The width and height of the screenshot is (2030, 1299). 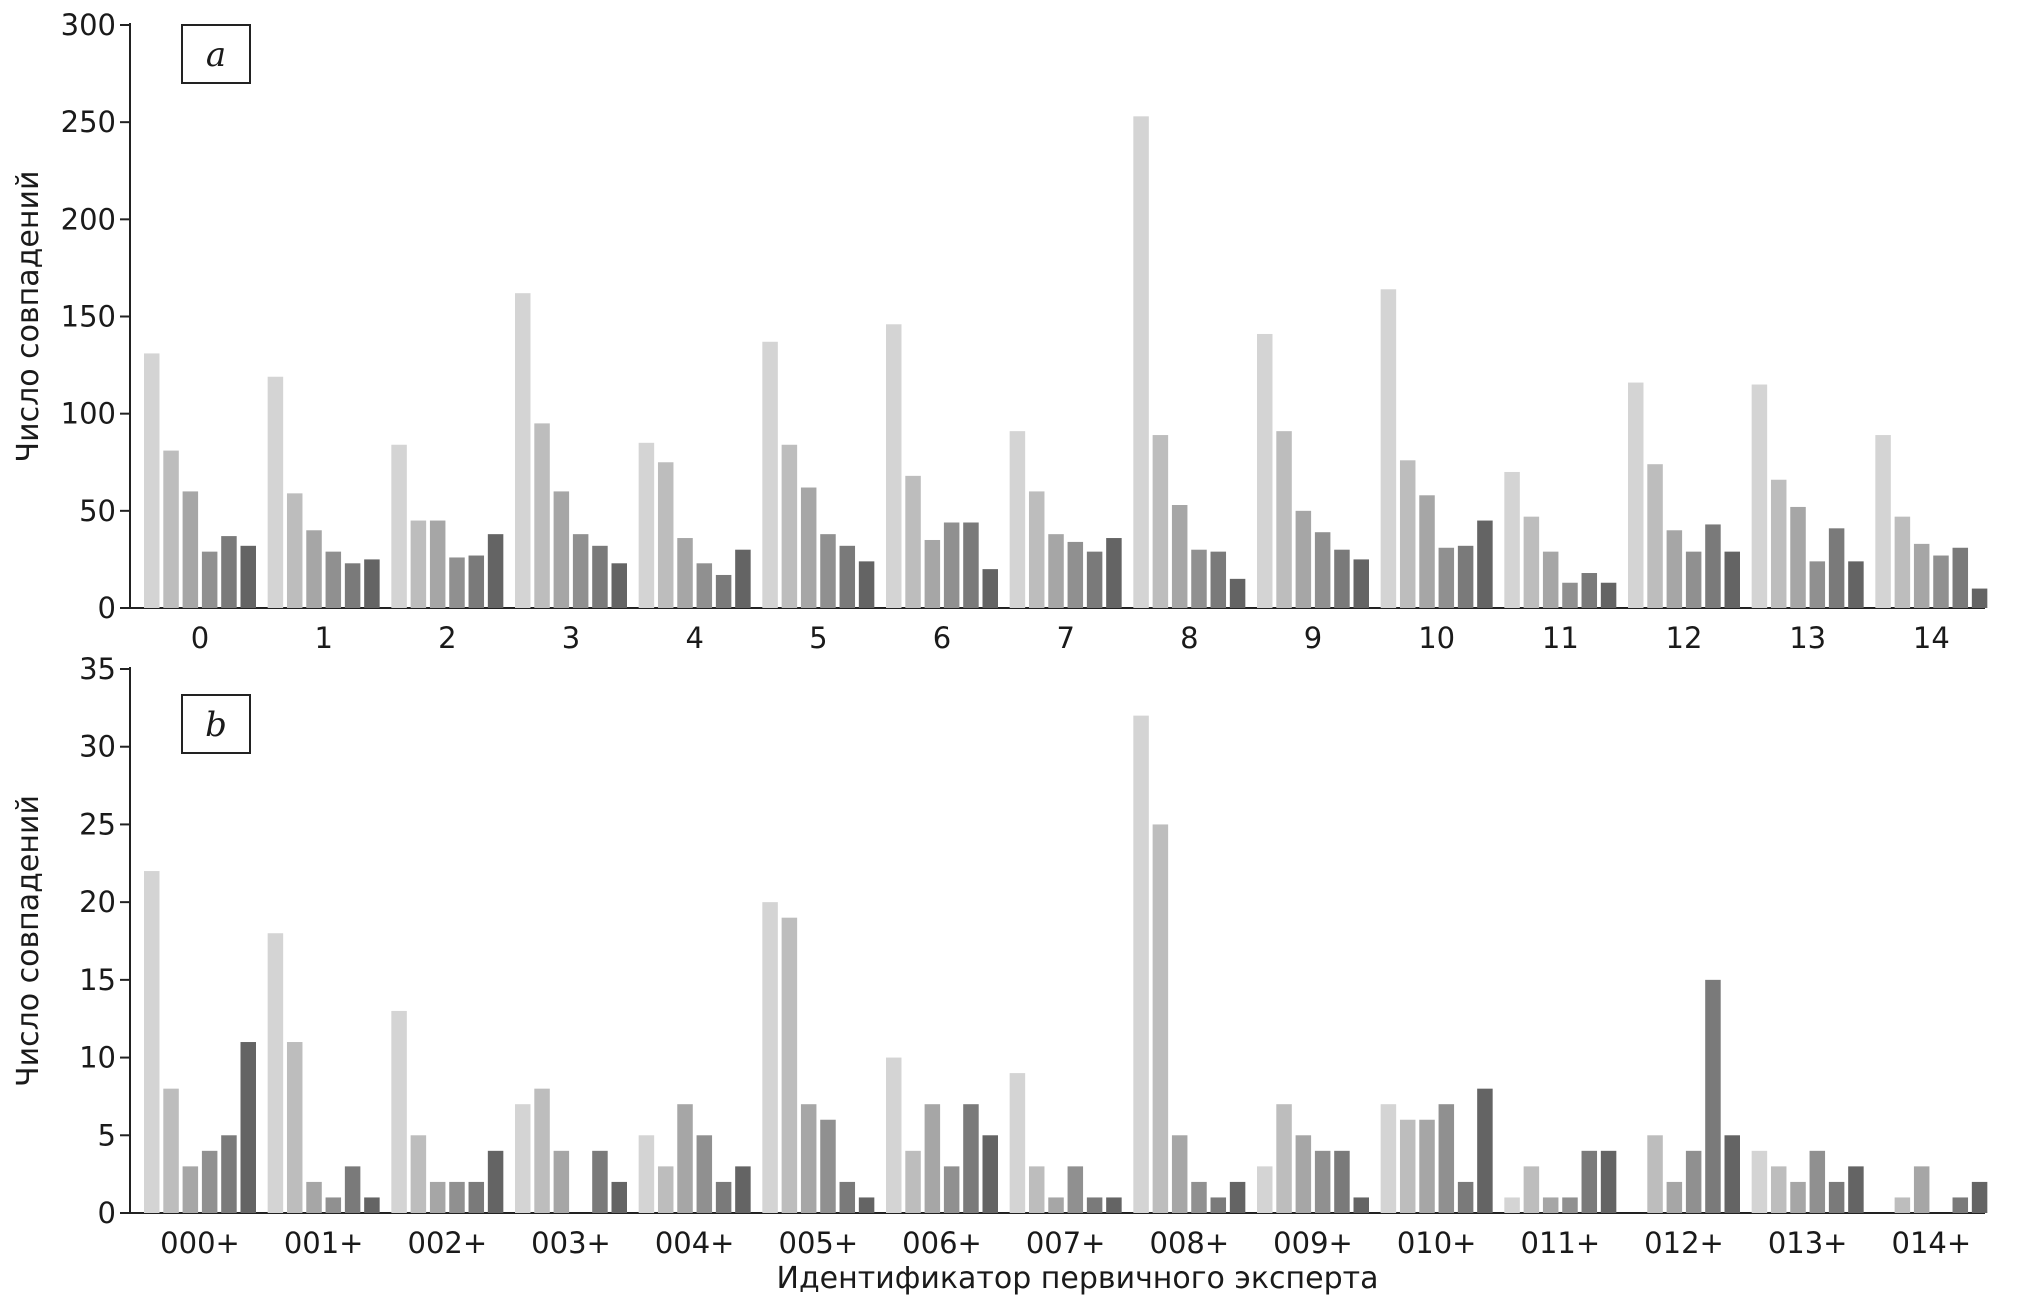 What do you see at coordinates (324, 1243) in the screenshot?
I see `x-tick-label: 001+` at bounding box center [324, 1243].